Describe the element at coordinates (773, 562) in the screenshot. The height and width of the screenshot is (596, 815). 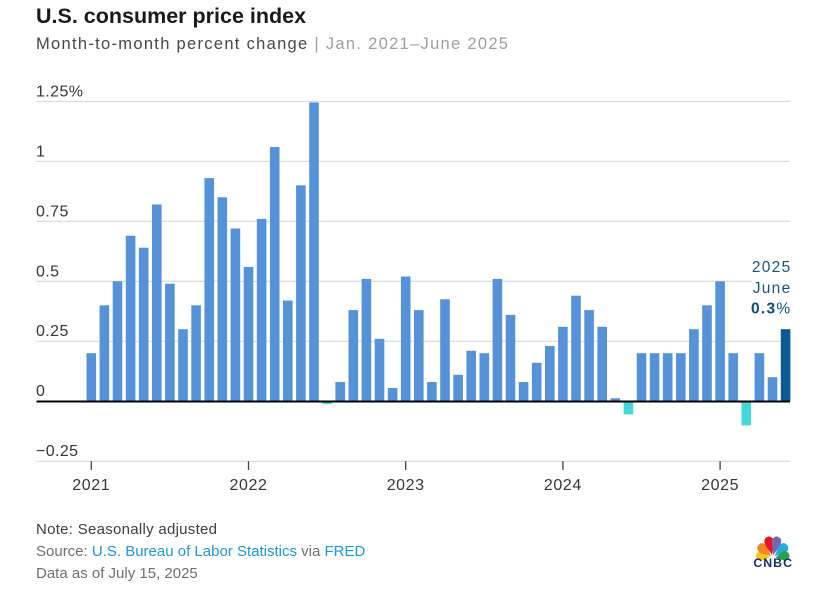
I see `svg-text: CNBC` at that location.